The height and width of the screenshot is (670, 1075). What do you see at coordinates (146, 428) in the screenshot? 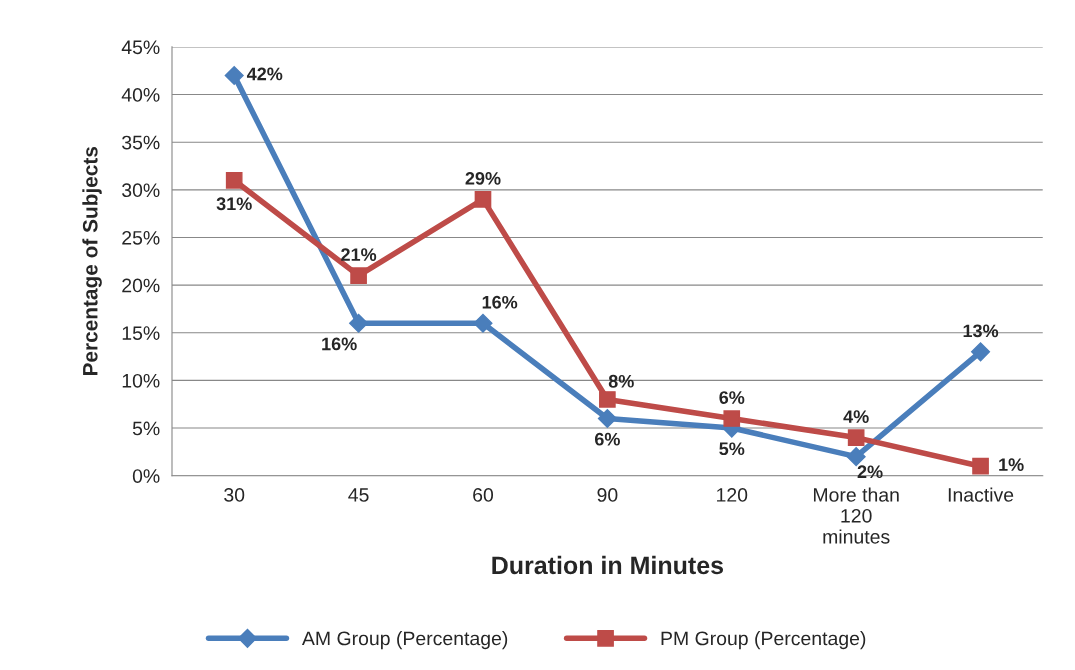
I see `y-tick-label: 5%` at bounding box center [146, 428].